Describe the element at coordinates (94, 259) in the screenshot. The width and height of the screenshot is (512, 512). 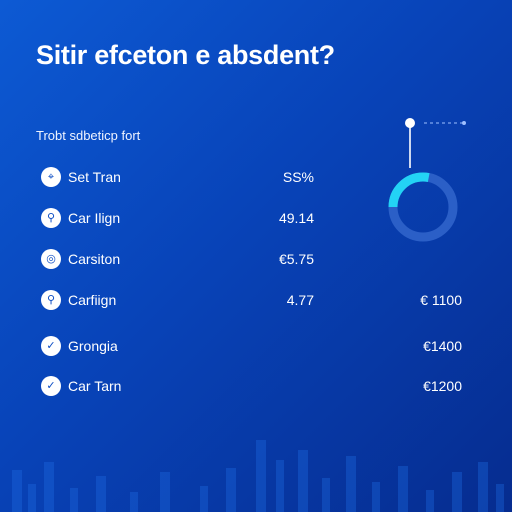
I see `list-item-label: Carsiton` at that location.